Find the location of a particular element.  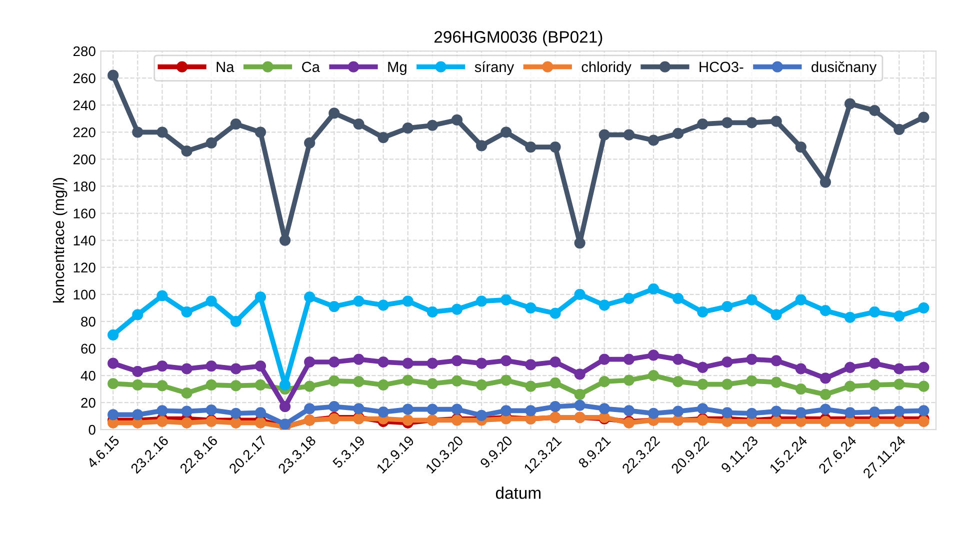

y-tick-label: 60 is located at coordinates (88, 349).